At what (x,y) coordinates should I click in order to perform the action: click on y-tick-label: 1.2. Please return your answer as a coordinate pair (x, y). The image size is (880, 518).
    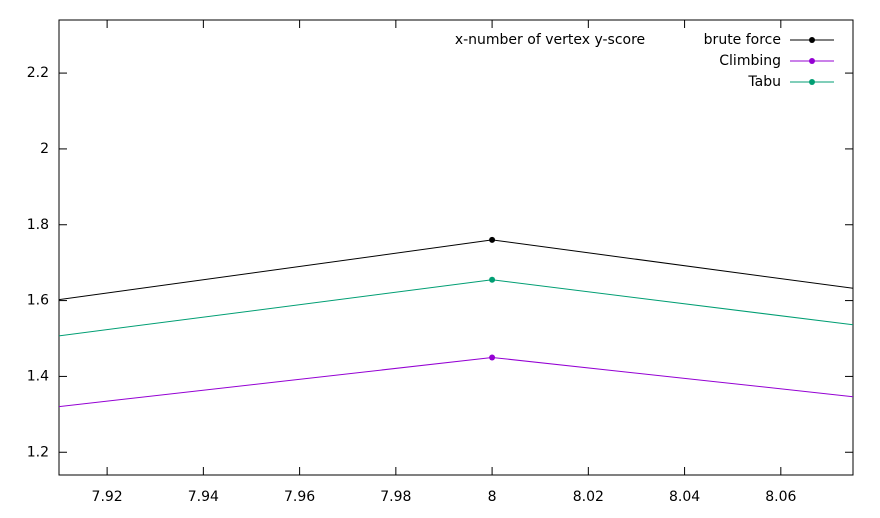
    Looking at the image, I should click on (38, 452).